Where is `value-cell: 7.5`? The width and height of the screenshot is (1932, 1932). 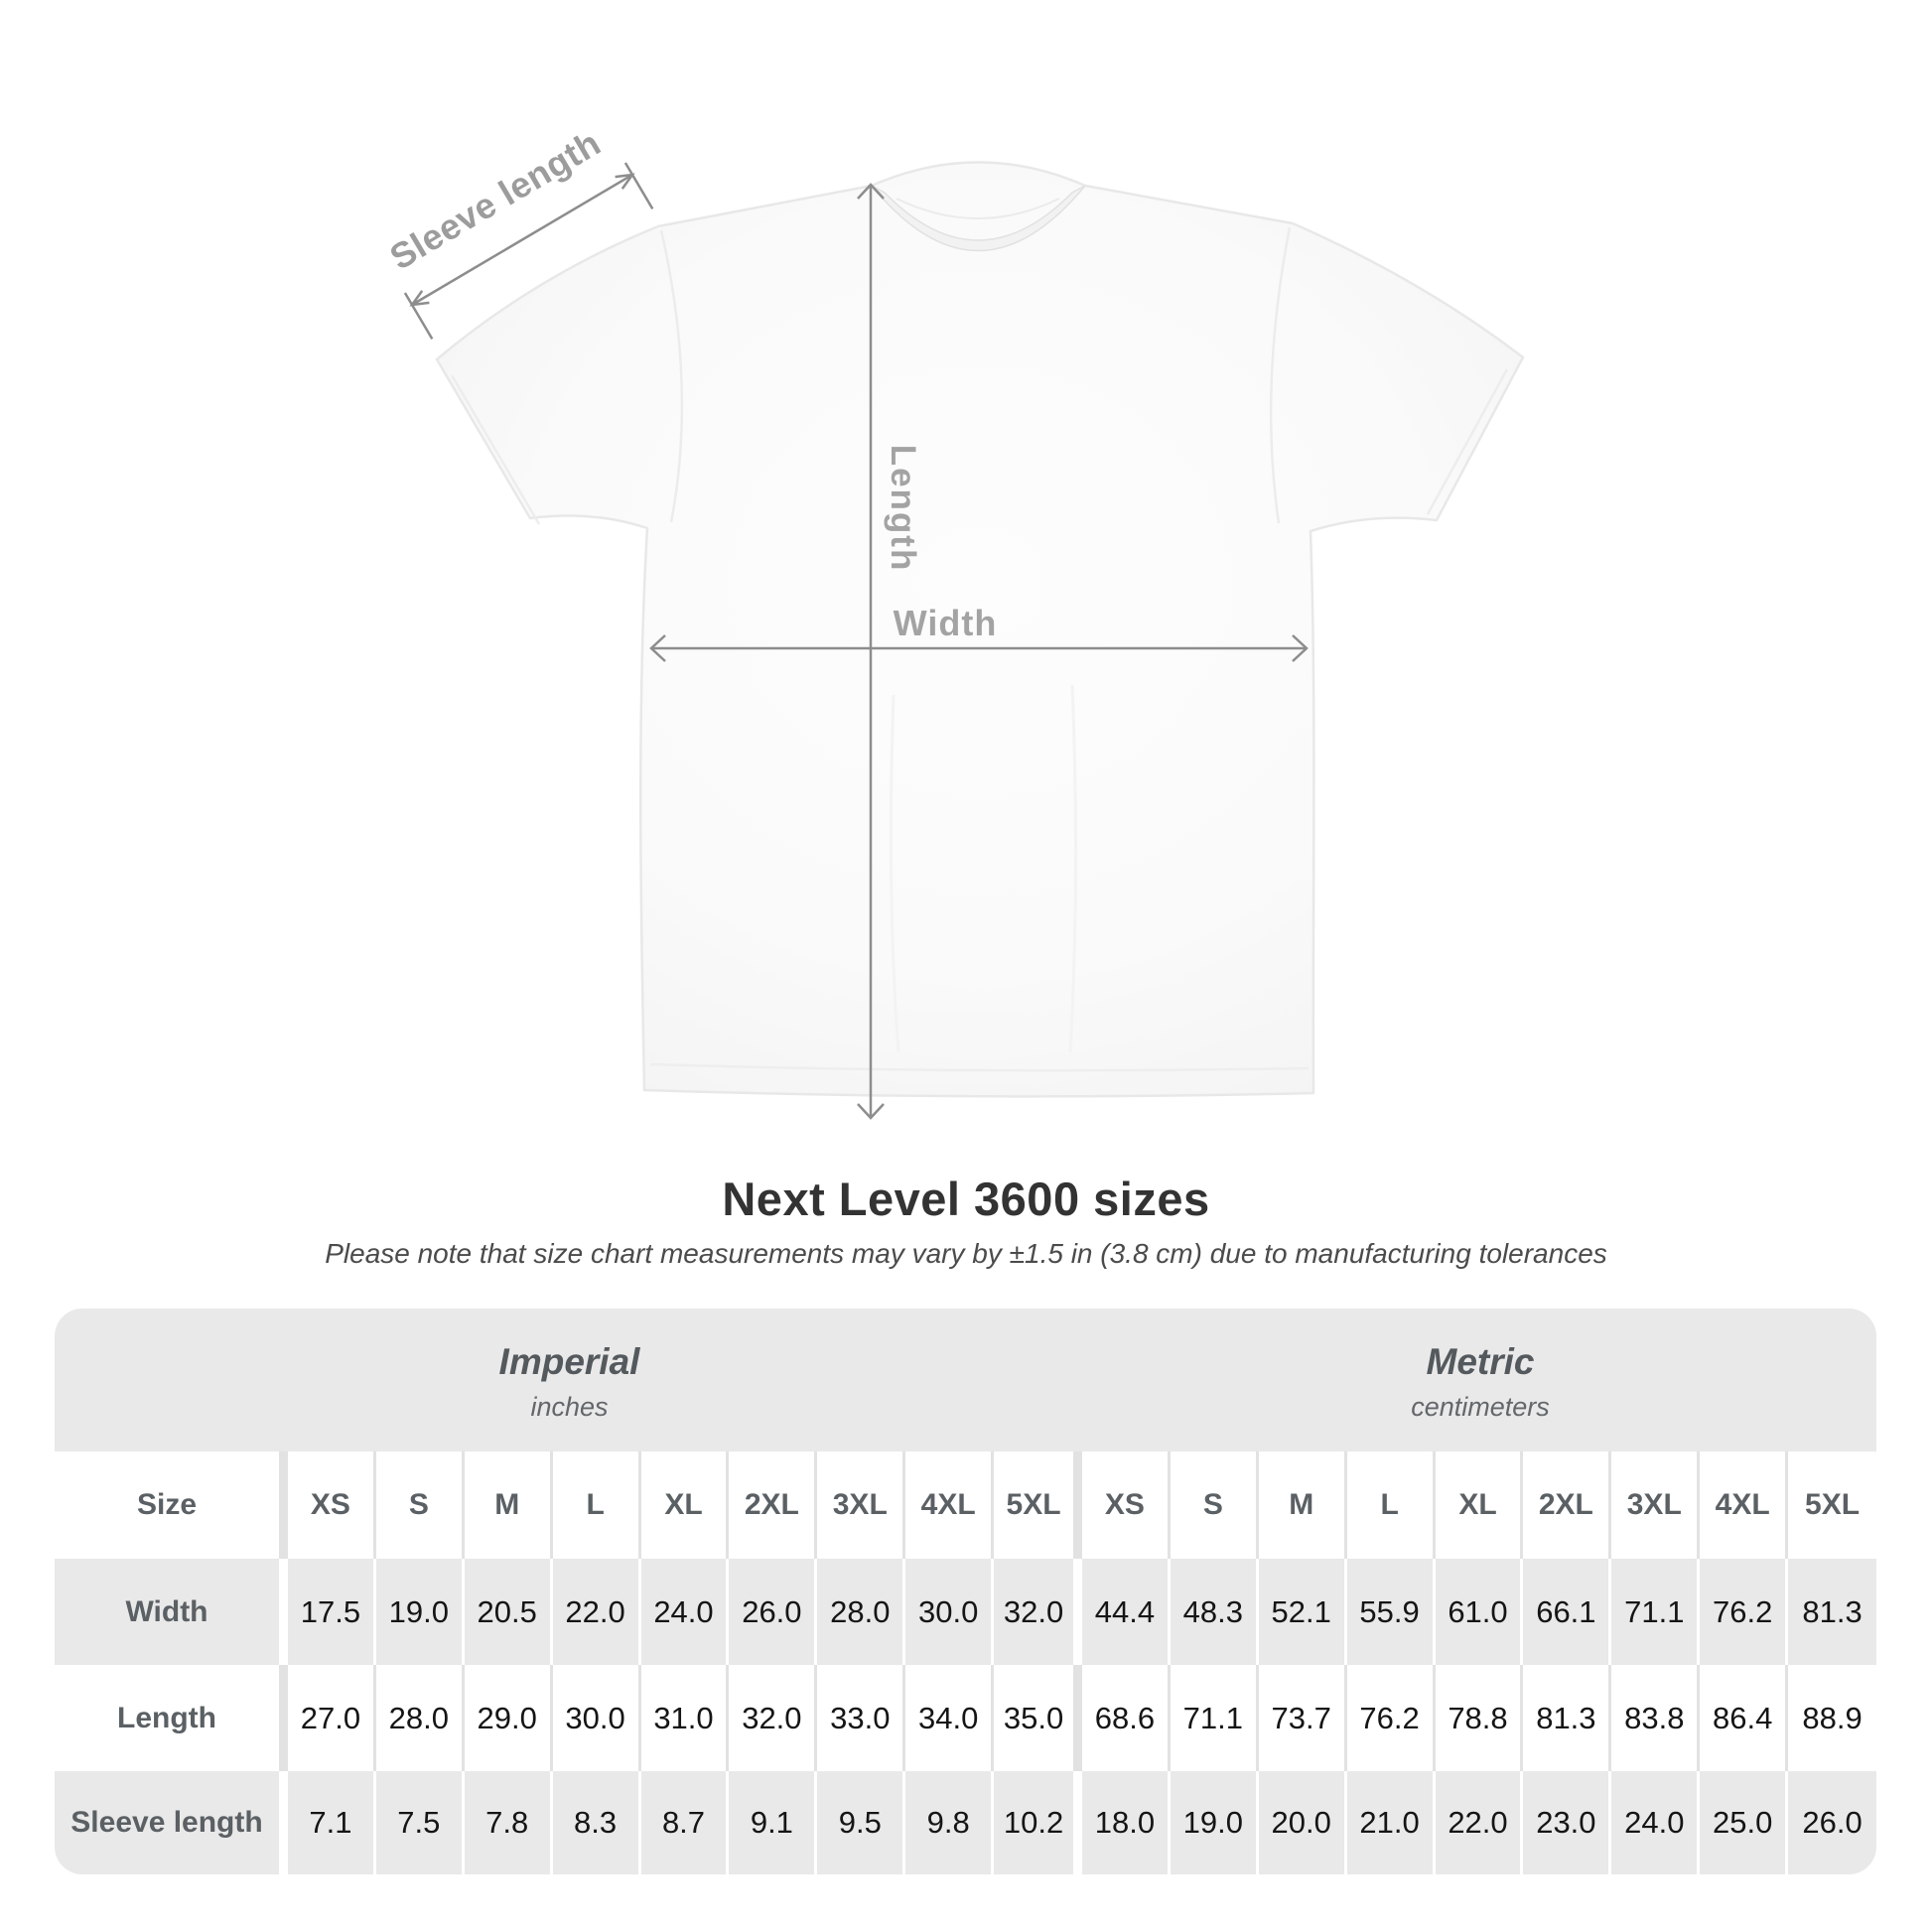 value-cell: 7.5 is located at coordinates (420, 1823).